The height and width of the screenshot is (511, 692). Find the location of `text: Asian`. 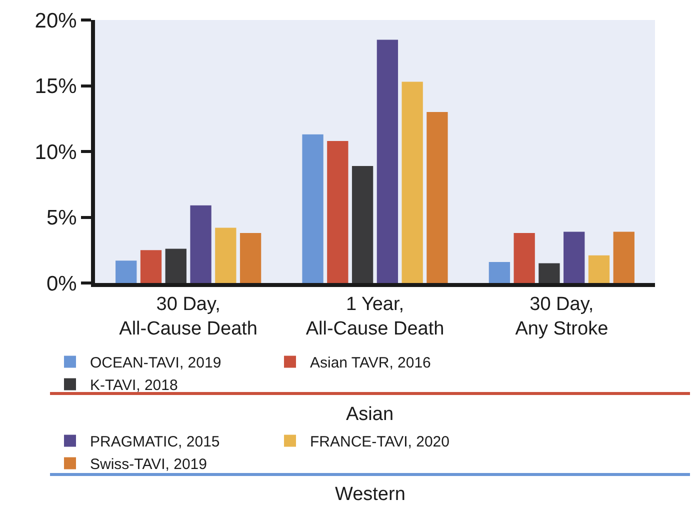

text: Asian is located at coordinates (370, 414).